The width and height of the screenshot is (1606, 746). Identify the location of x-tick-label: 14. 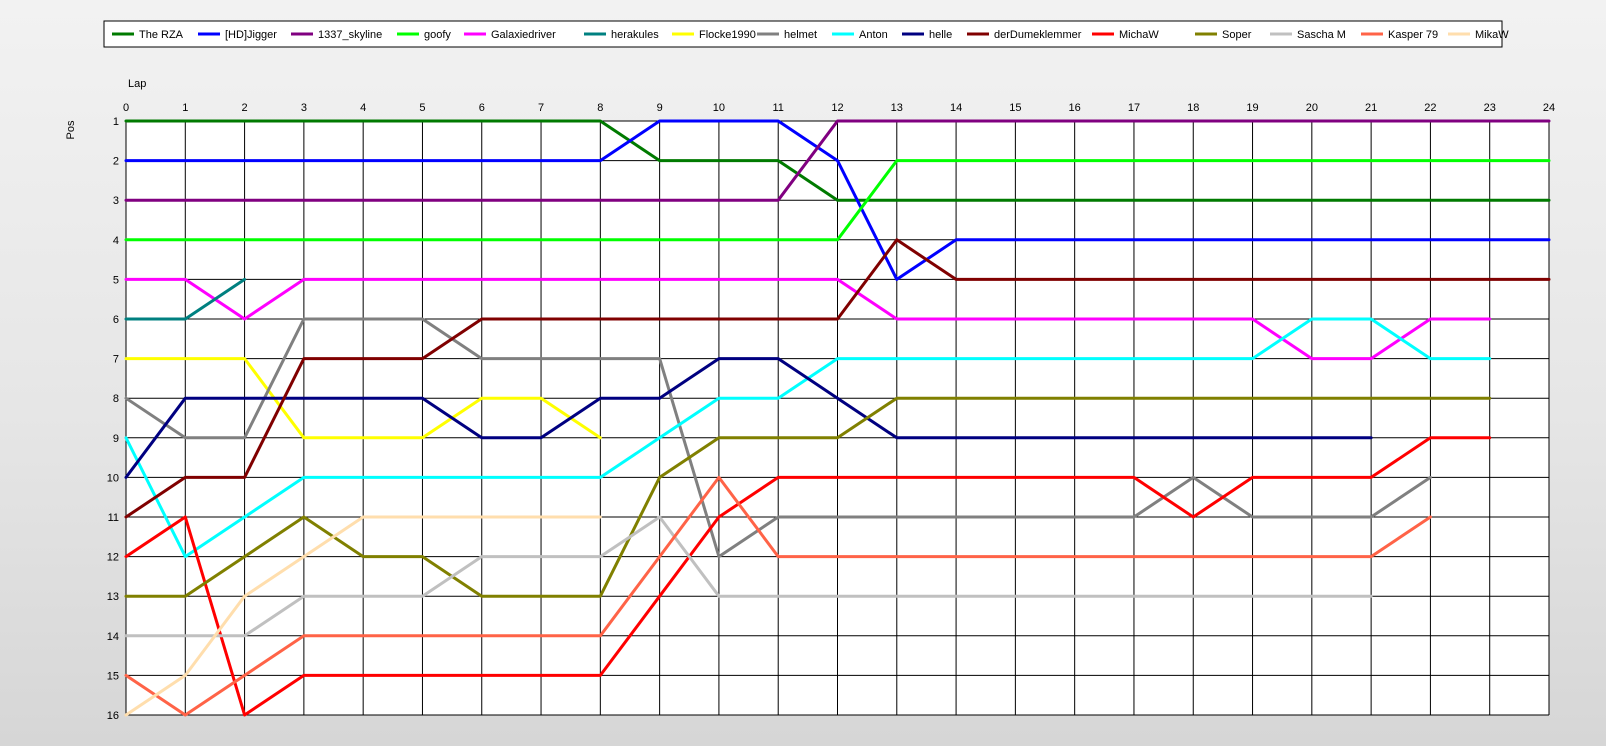
(956, 108).